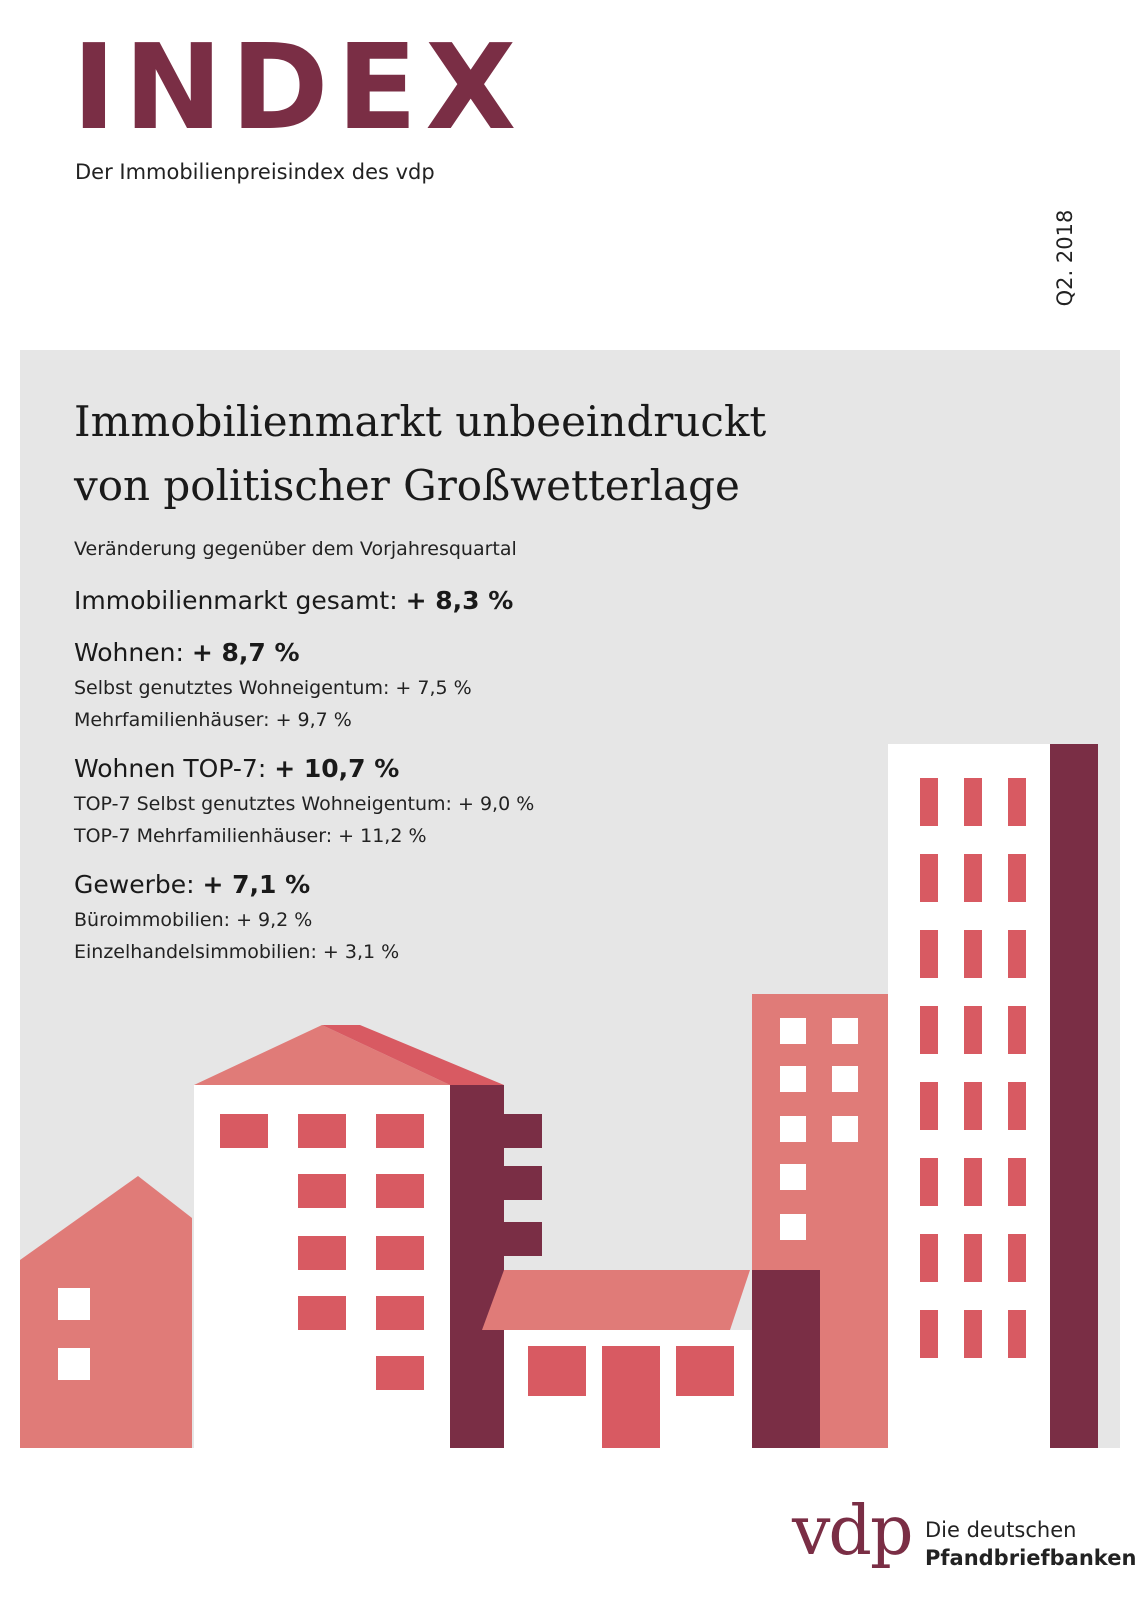 This screenshot has height=1602, width=1140. Describe the element at coordinates (250, 836) in the screenshot. I see `stat-top7-sub-2: TOP-7 Mehrfamilienhäuser: + 11,2 %` at that location.